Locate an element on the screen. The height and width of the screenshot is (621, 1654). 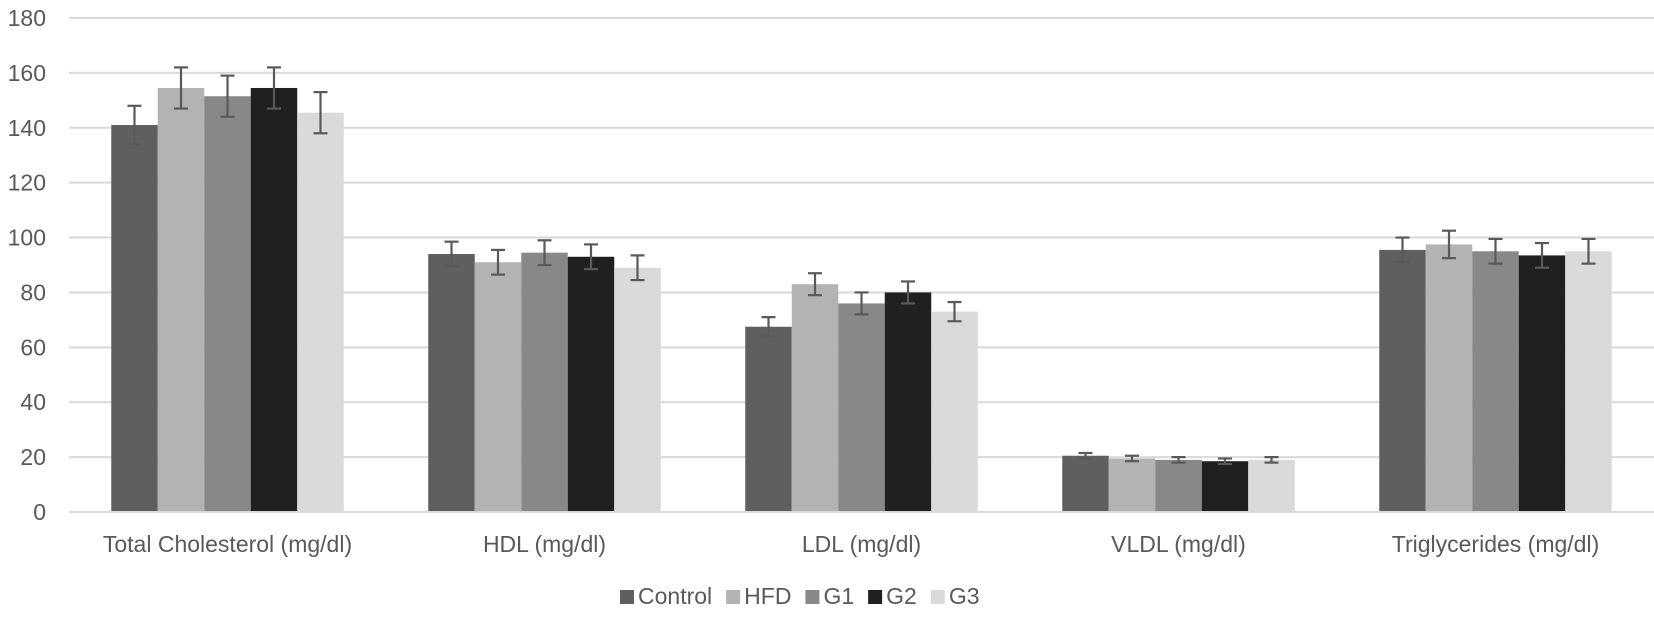
y-tick-label: 180 is located at coordinates (27, 18).